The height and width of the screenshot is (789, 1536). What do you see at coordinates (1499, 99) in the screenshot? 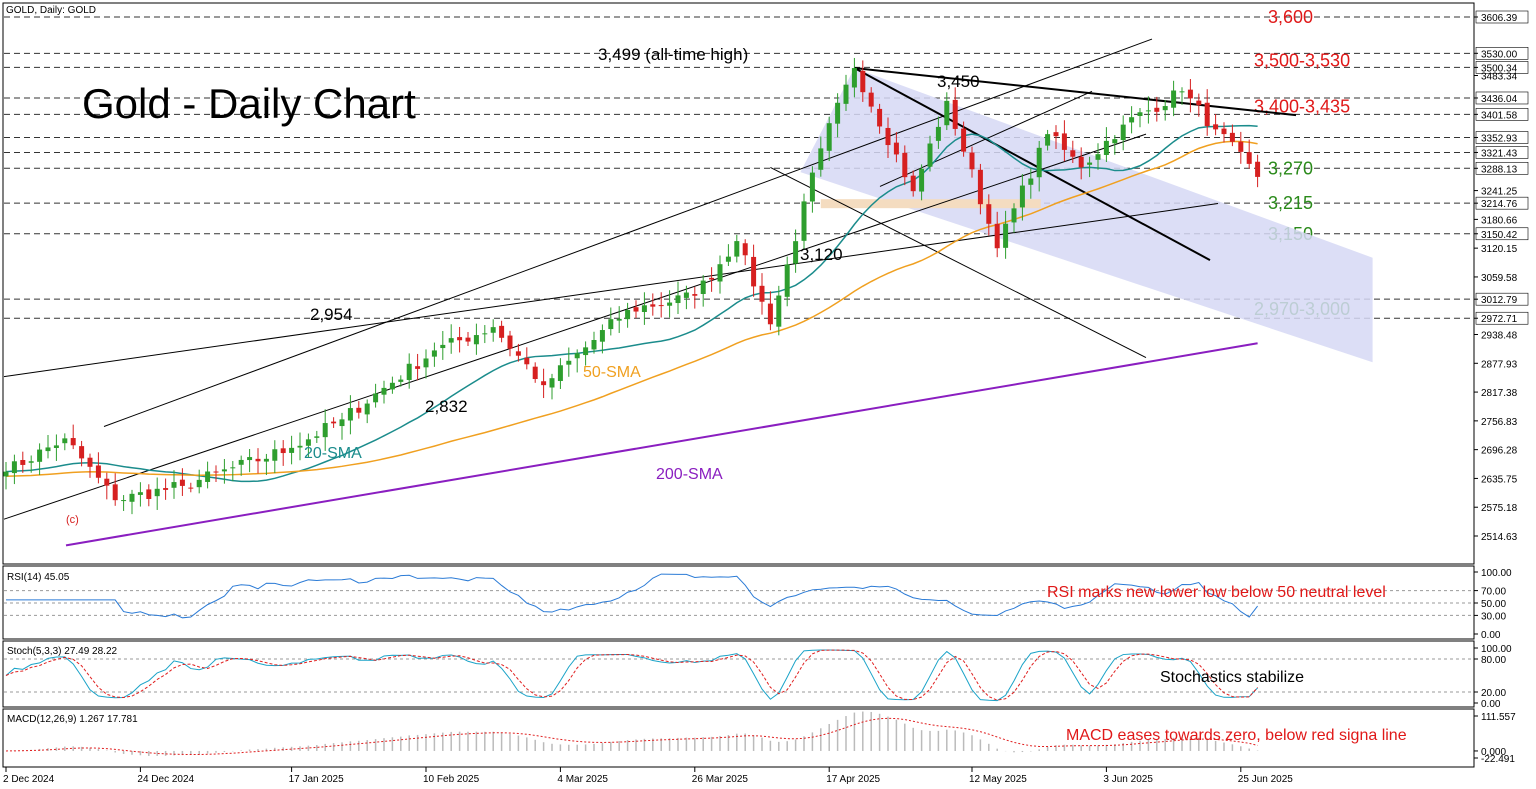
I see `price-tick-label: 3436.04` at bounding box center [1499, 99].